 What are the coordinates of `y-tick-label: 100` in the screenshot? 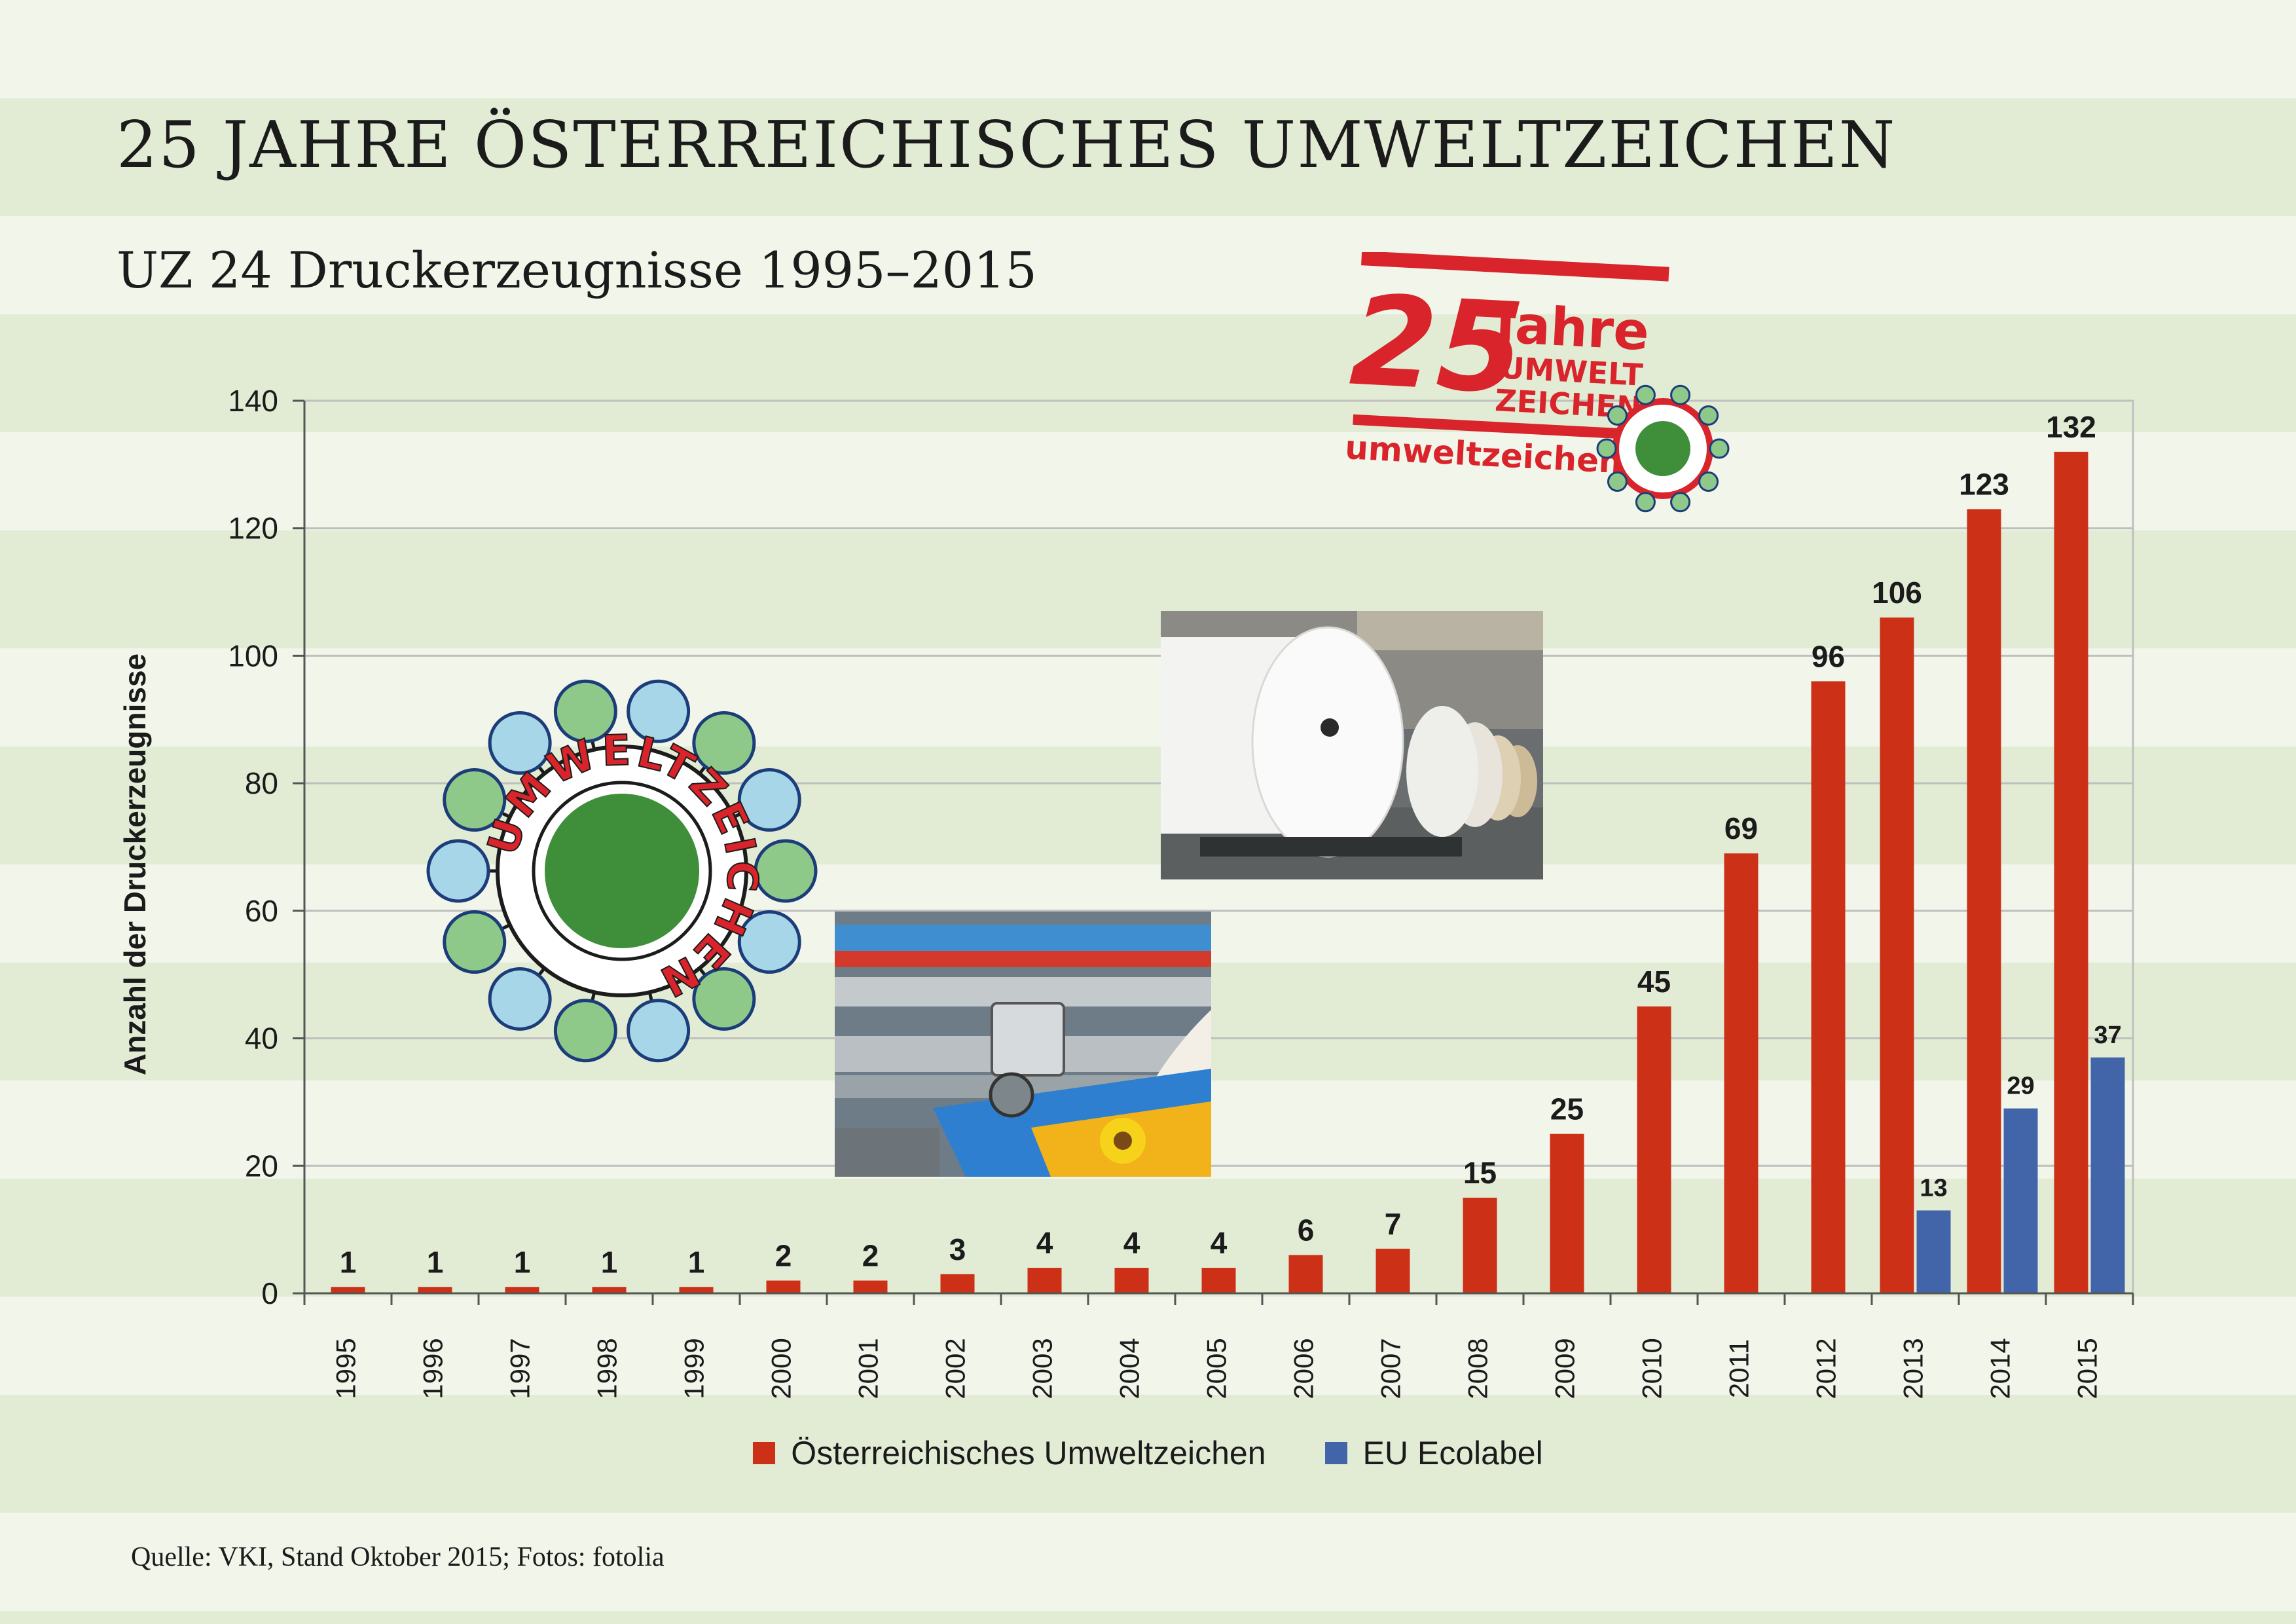 It's located at (253, 655).